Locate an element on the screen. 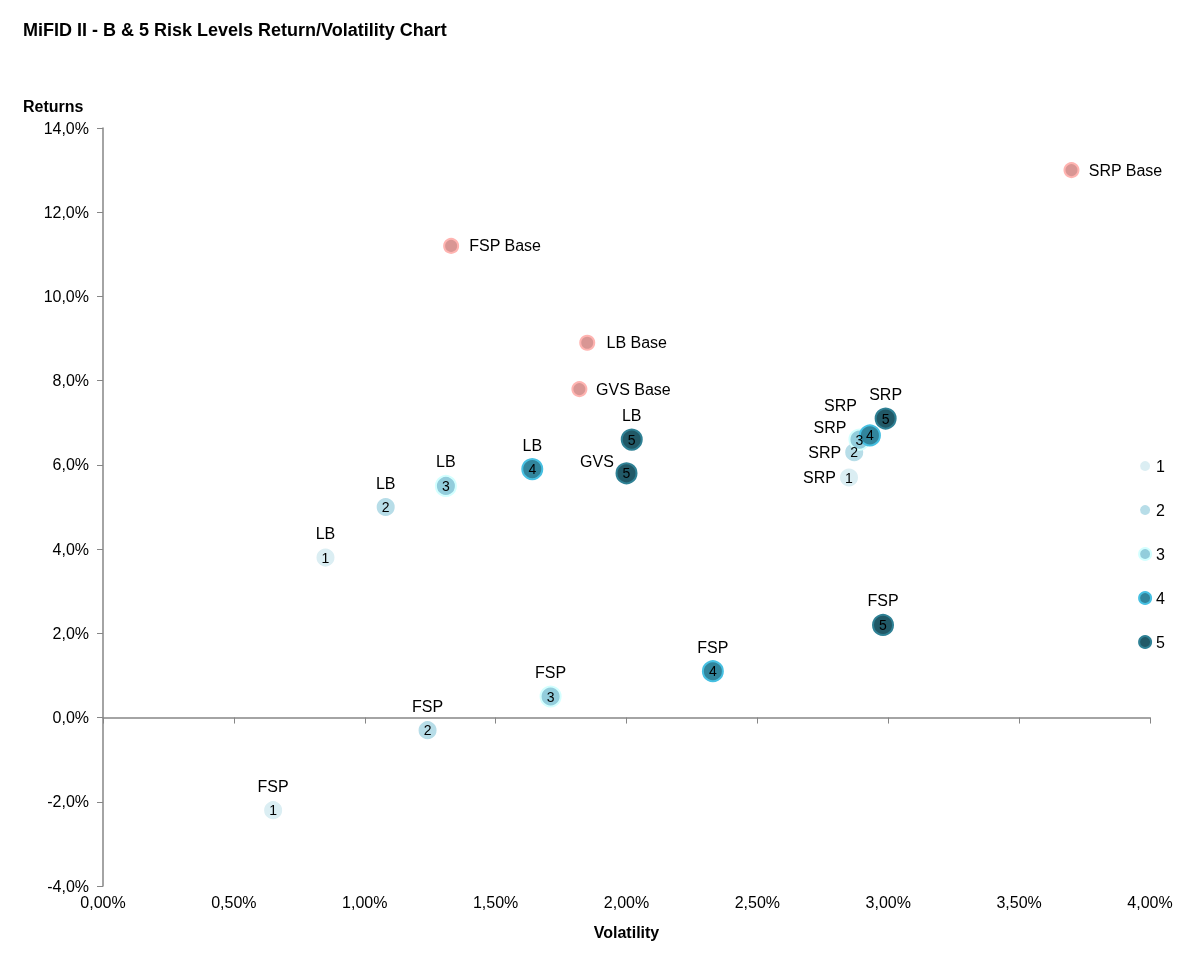 This screenshot has width=1188, height=967. y-tick-label: -2,0% is located at coordinates (68, 802).